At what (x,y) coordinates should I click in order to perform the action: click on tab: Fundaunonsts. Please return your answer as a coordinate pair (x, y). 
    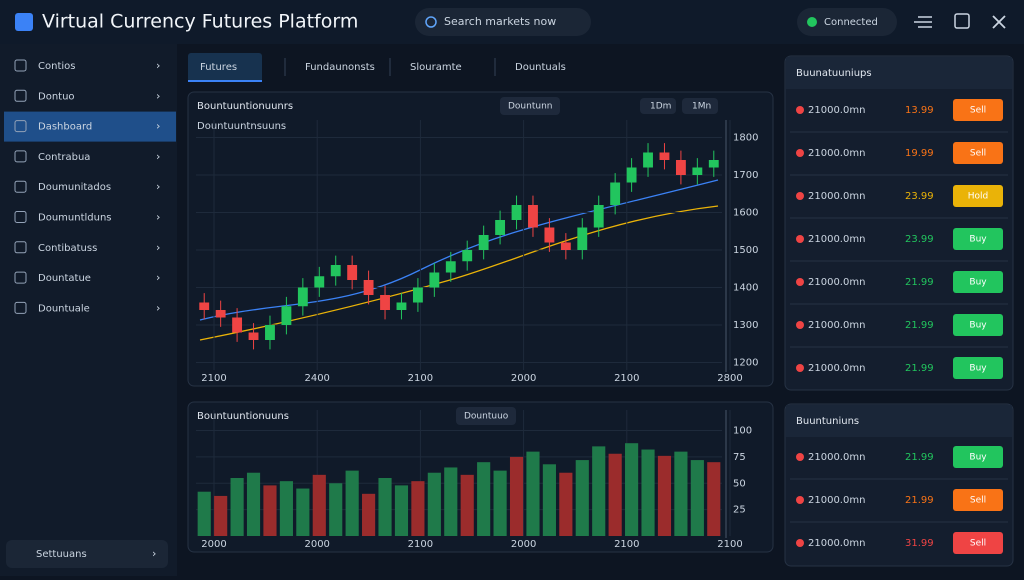
    Looking at the image, I should click on (340, 67).